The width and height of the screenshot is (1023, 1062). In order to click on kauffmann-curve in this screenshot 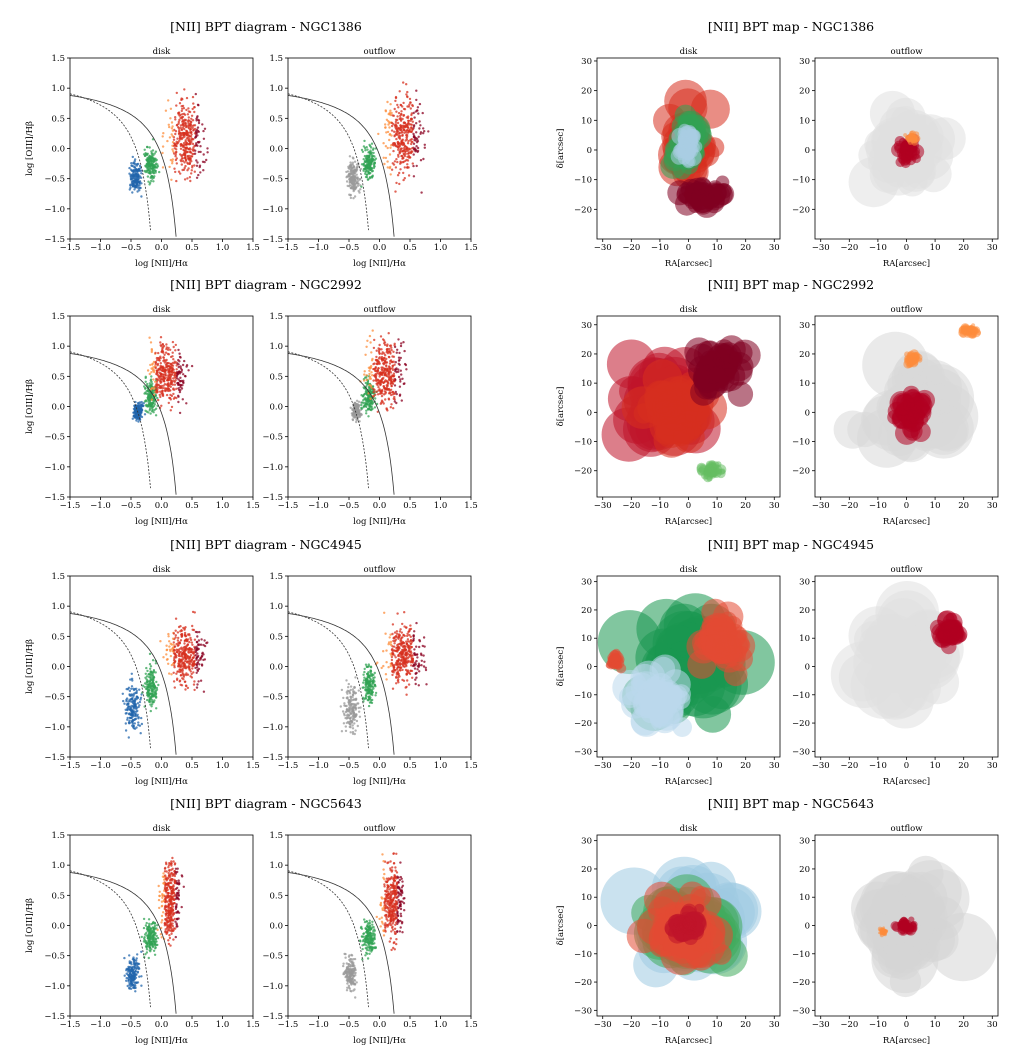, I will do `click(328, 680)`.